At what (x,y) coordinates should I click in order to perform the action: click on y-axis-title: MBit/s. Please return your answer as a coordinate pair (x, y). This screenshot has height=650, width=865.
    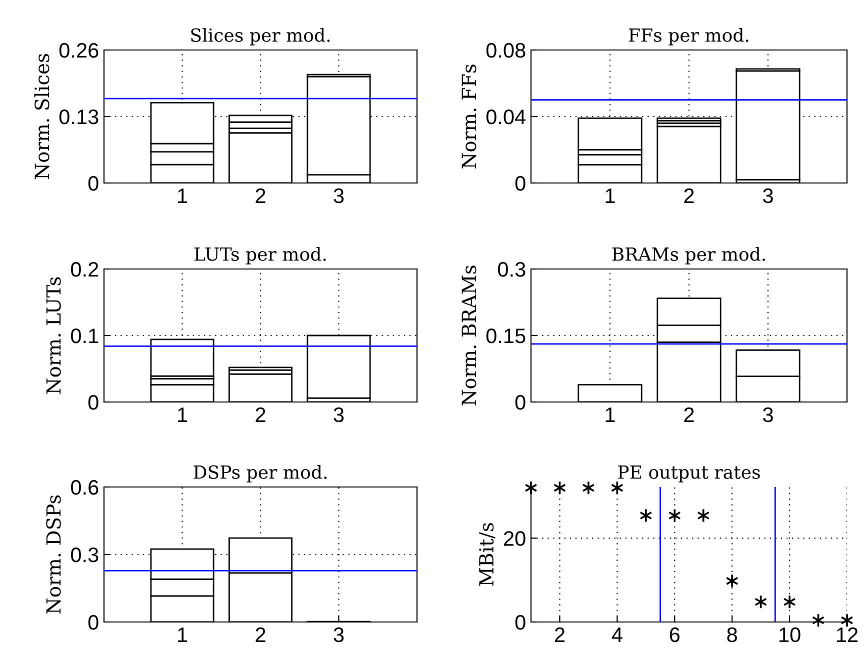
    Looking at the image, I should click on (487, 554).